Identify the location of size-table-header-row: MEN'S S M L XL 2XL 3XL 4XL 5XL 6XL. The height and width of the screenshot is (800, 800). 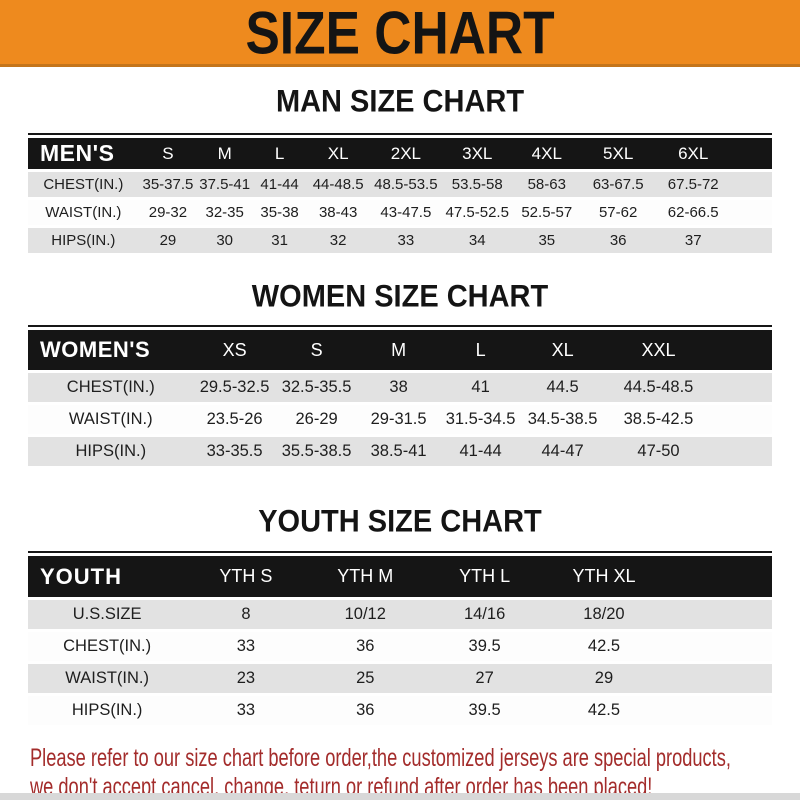
(400, 153).